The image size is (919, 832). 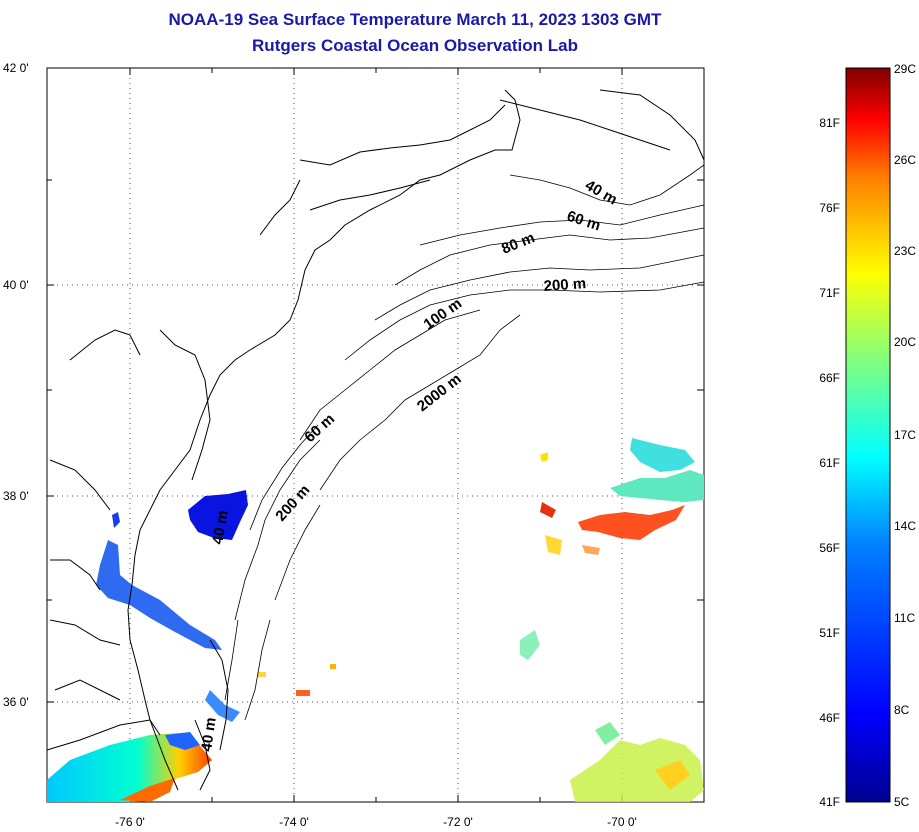 I want to click on lon-label-72: -72 0', so click(x=458, y=822).